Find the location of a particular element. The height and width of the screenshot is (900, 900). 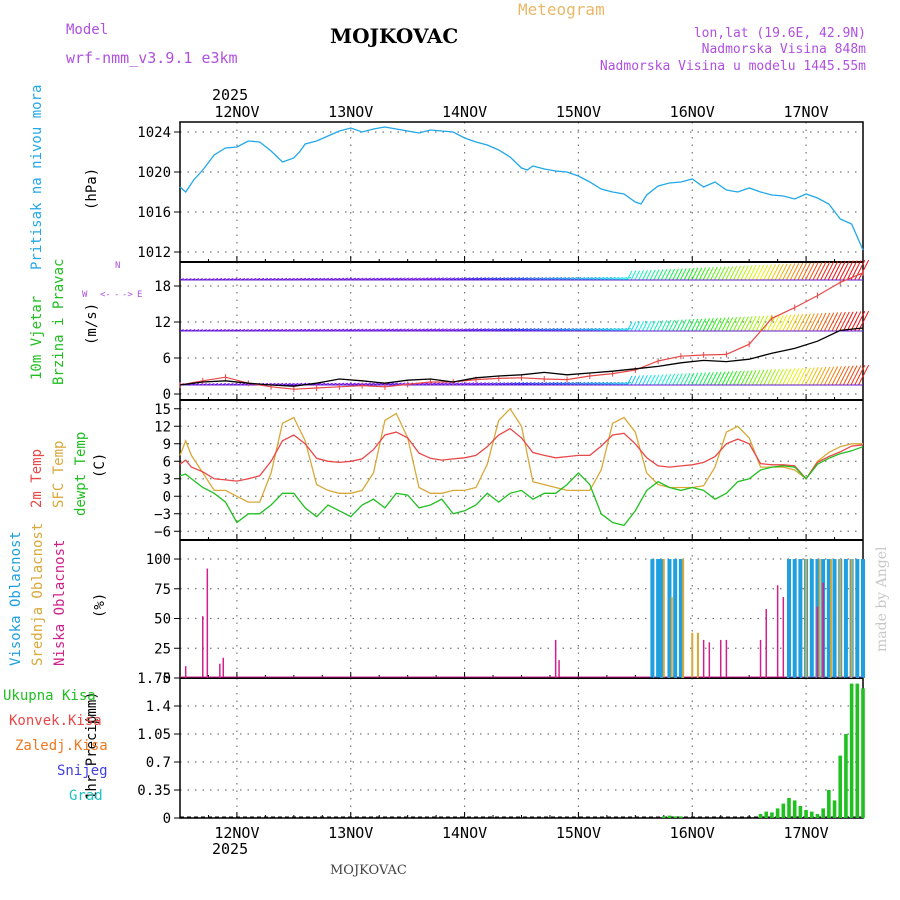

precip-legend-conv: Konvek.Kisa is located at coordinates (55, 721).